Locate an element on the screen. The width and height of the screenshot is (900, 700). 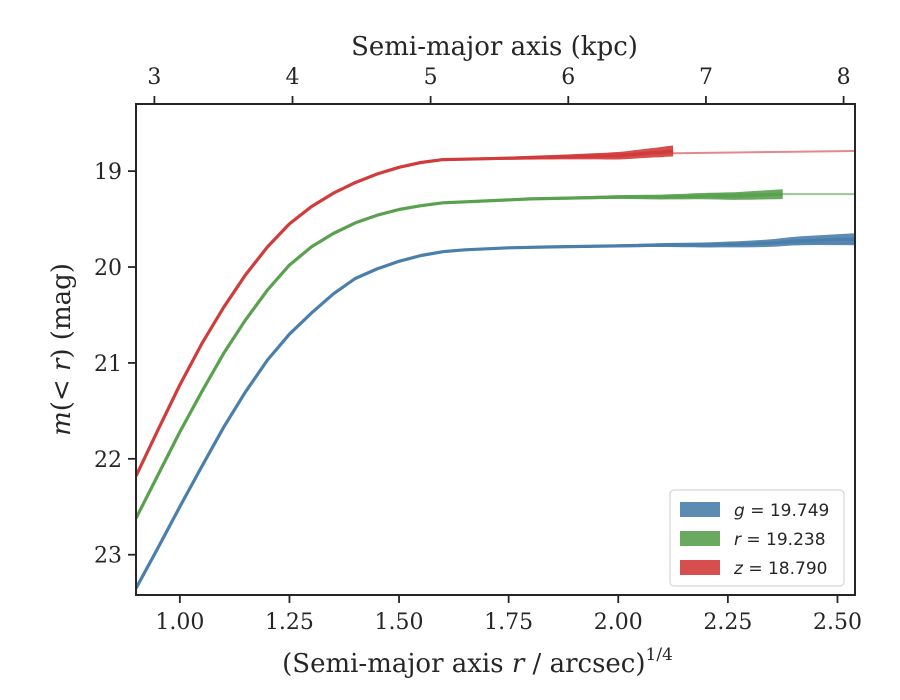
y-axis-title: m(< r) (mag) is located at coordinates (62, 349).